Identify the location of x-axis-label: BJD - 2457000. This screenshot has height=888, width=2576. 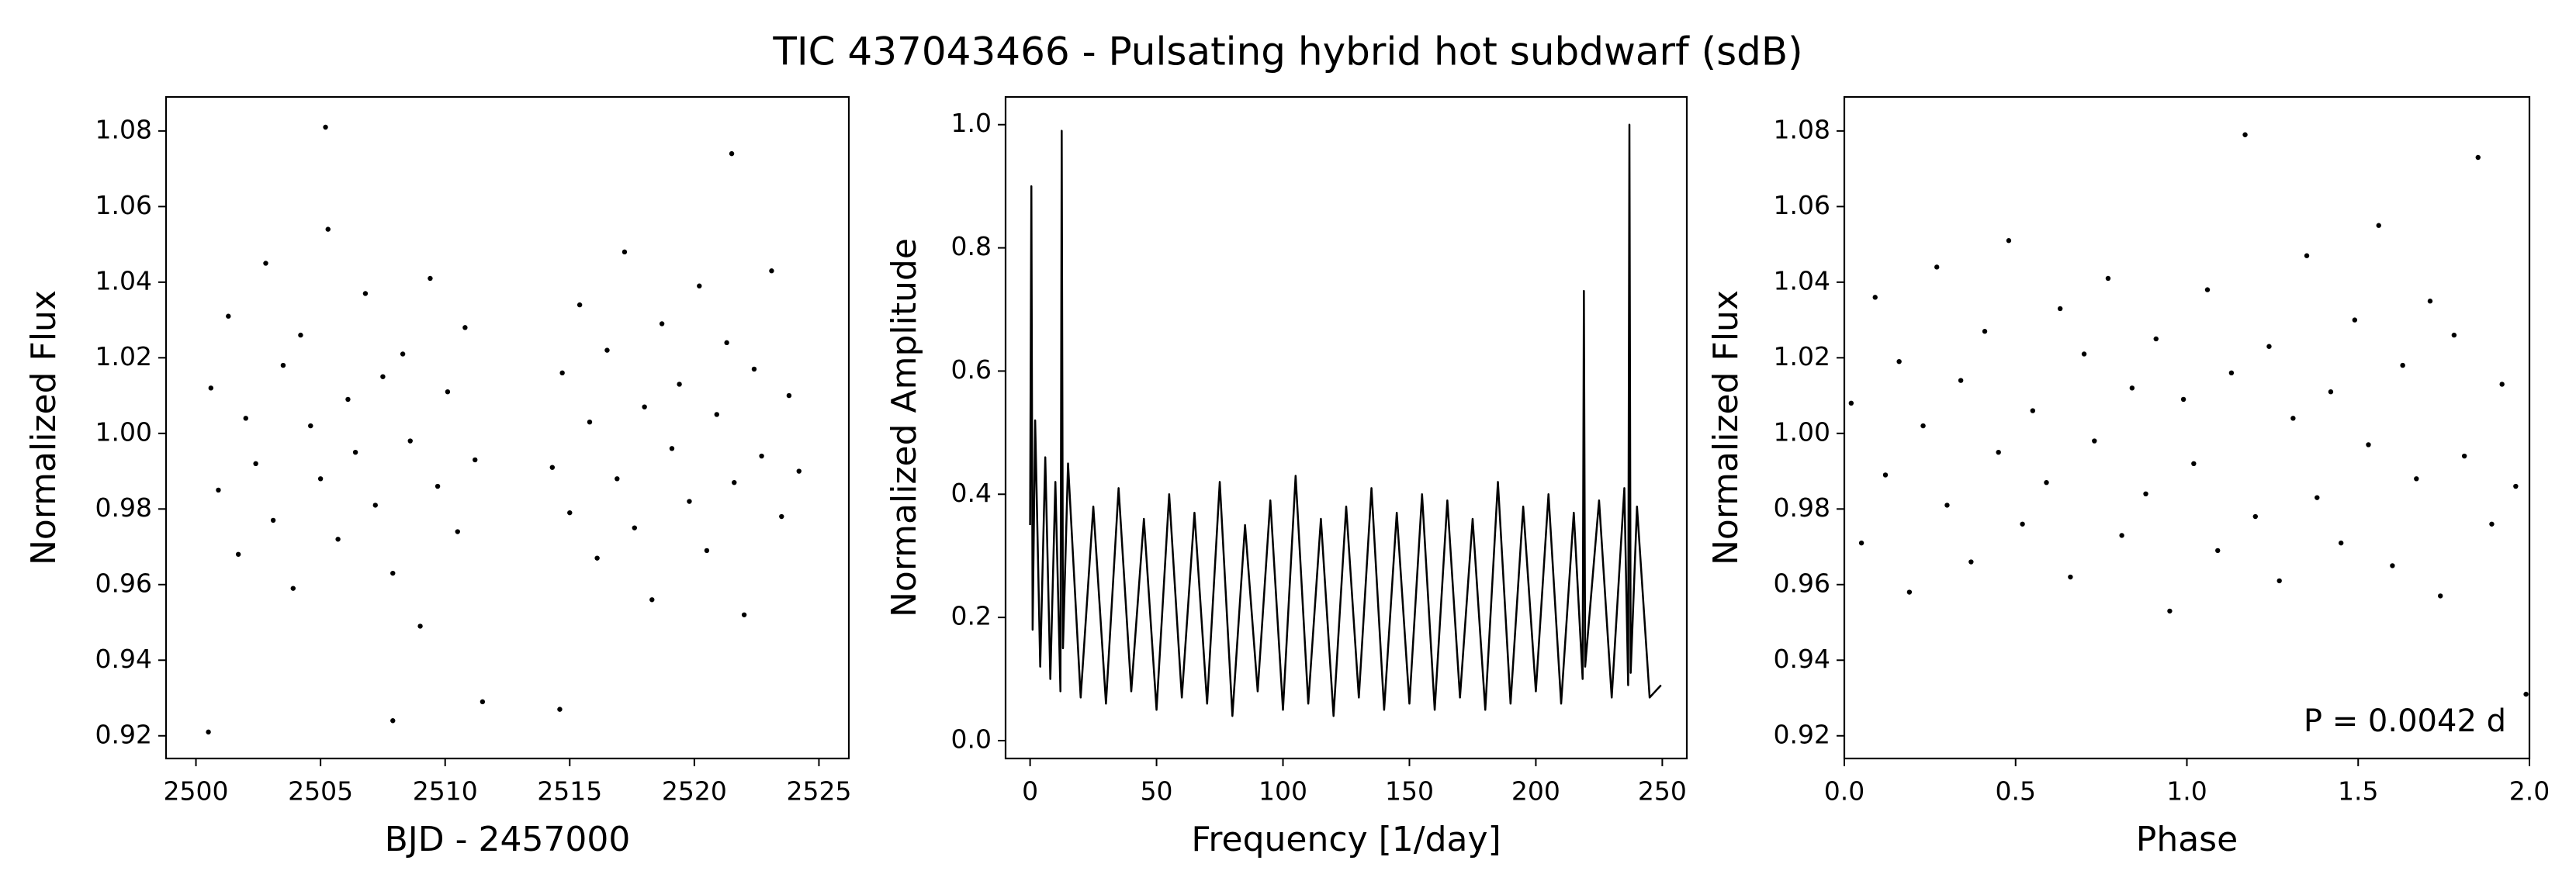
(508, 840).